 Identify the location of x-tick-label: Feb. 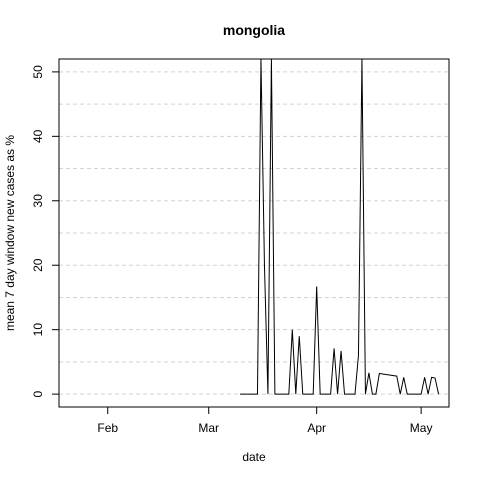
(107, 428).